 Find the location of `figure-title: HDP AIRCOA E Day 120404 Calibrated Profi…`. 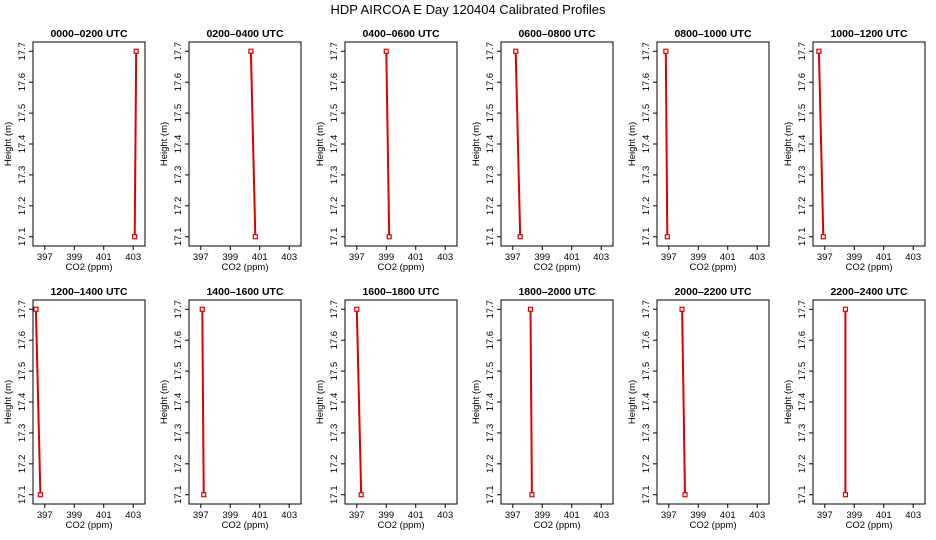

figure-title: HDP AIRCOA E Day 120404 Calibrated Profi… is located at coordinates (468, 9).